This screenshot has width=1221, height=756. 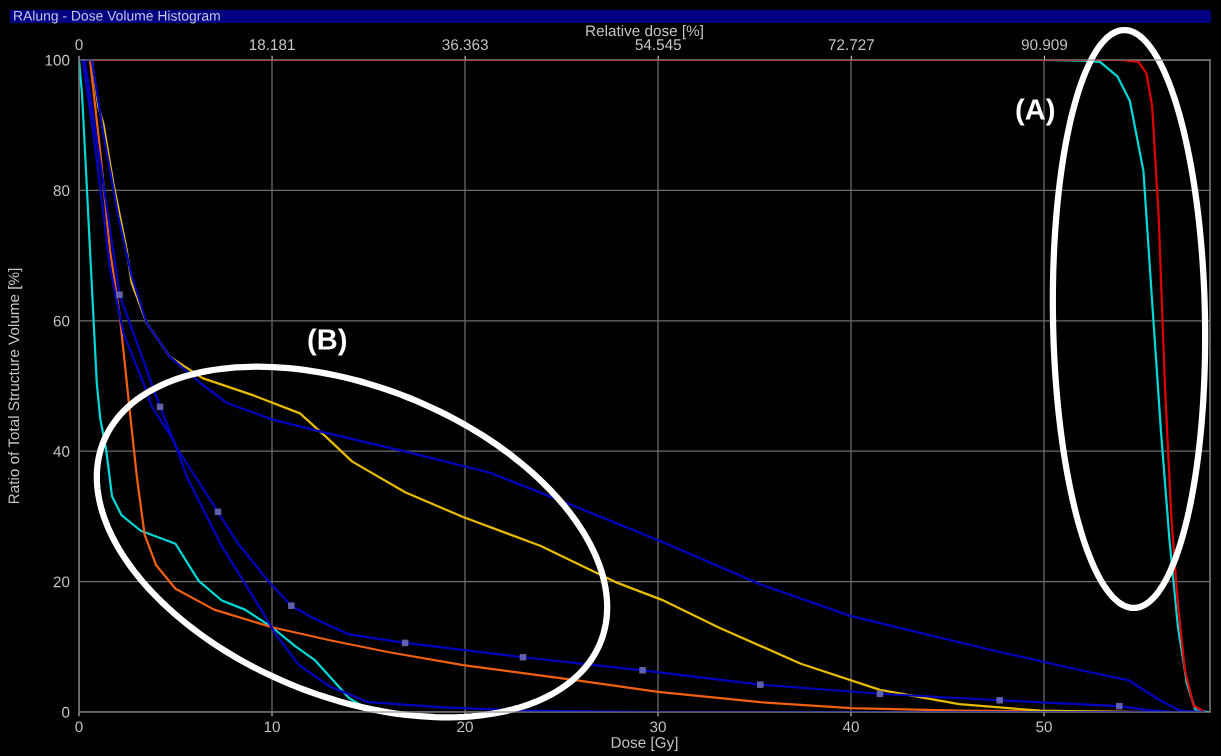 I want to click on y-tick-label: 40, so click(x=61, y=451).